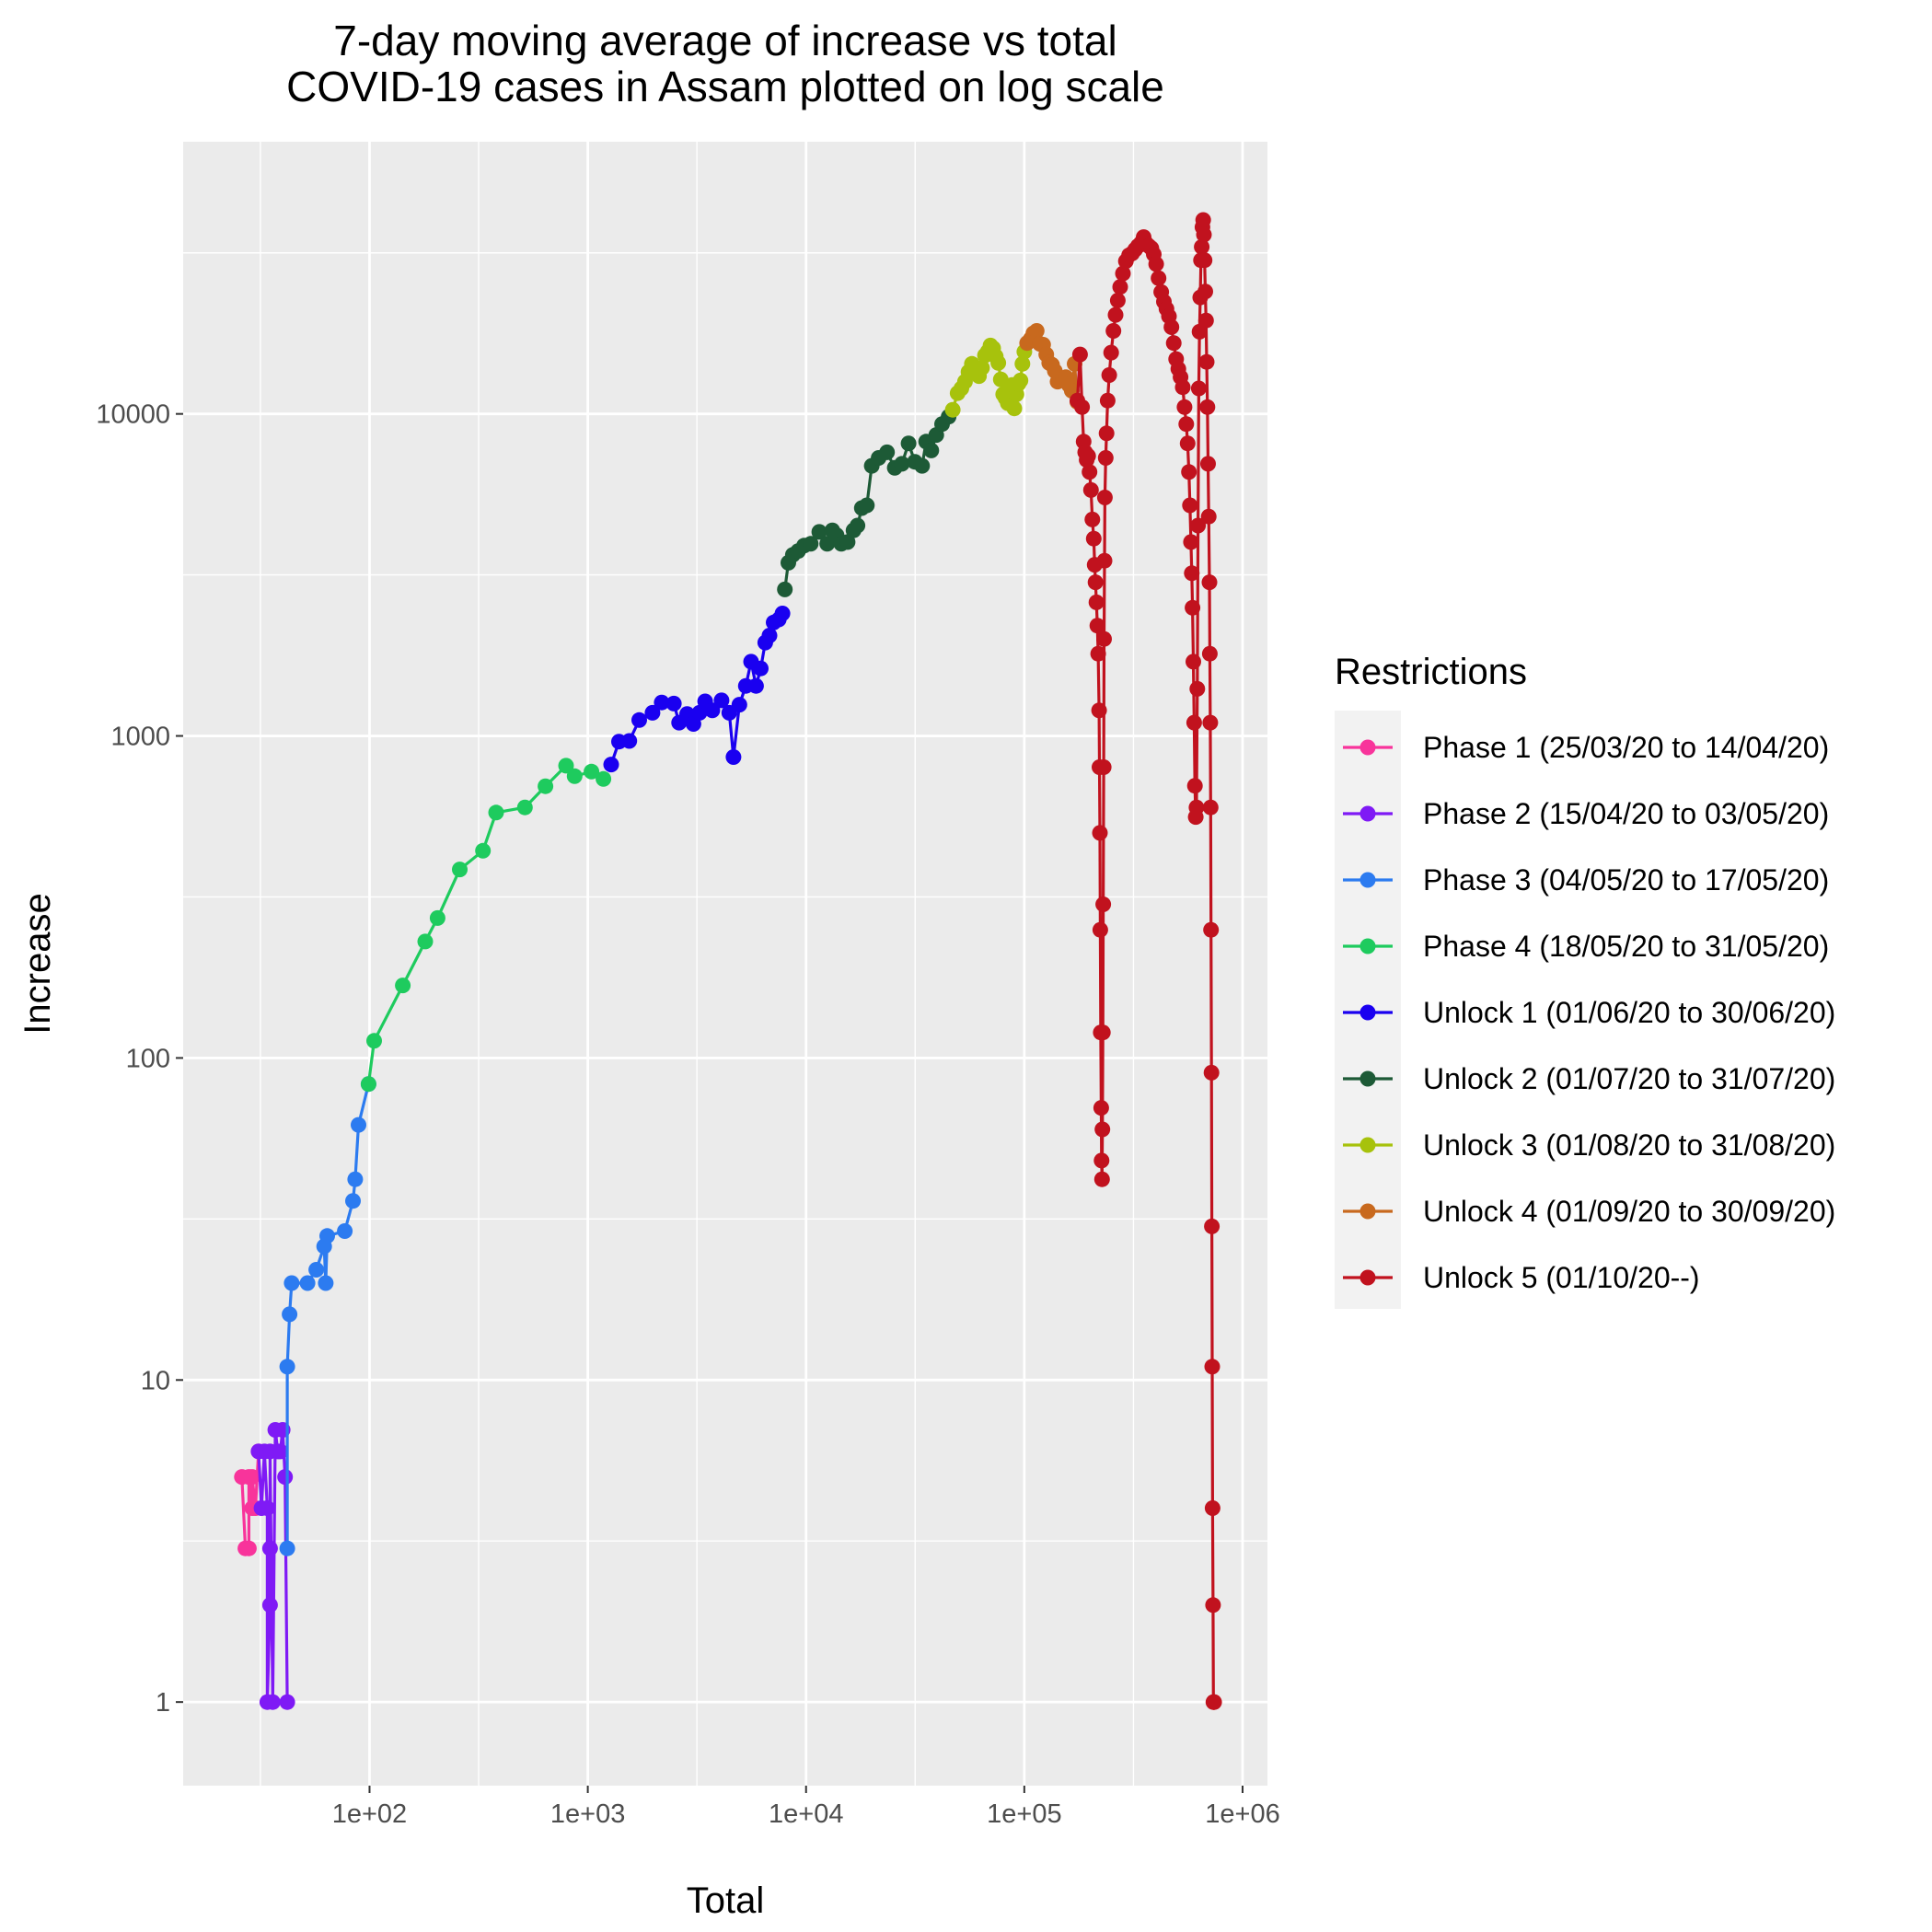 This screenshot has height=1932, width=1932. Describe the element at coordinates (155, 1380) in the screenshot. I see `y-tick-label: 10` at that location.